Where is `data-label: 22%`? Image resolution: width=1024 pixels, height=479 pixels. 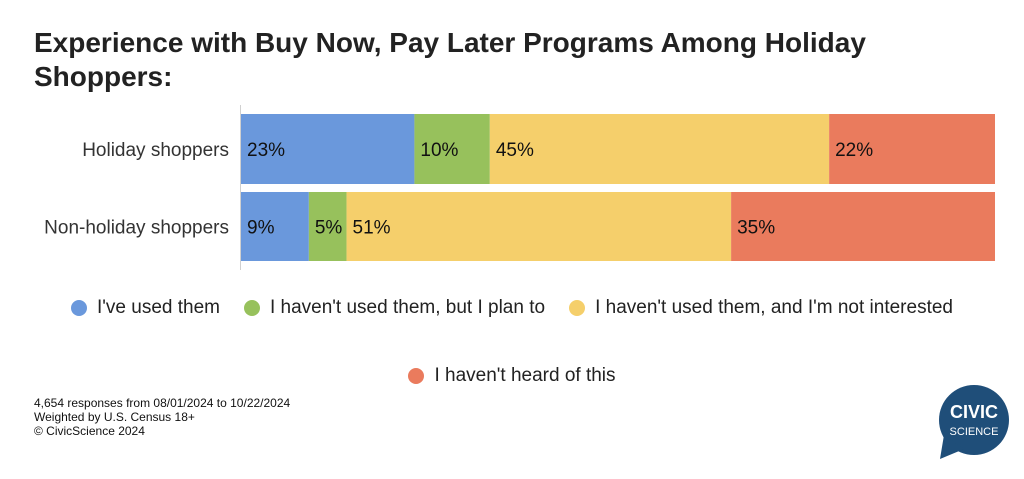
data-label: 22% is located at coordinates (854, 150).